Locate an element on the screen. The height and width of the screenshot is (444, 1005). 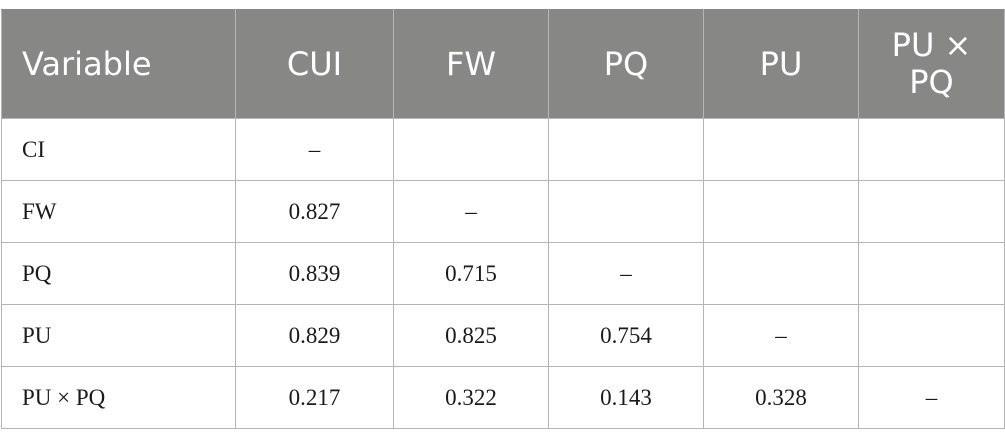
table-row: PQ 0.839 0.715 – is located at coordinates (503, 273).